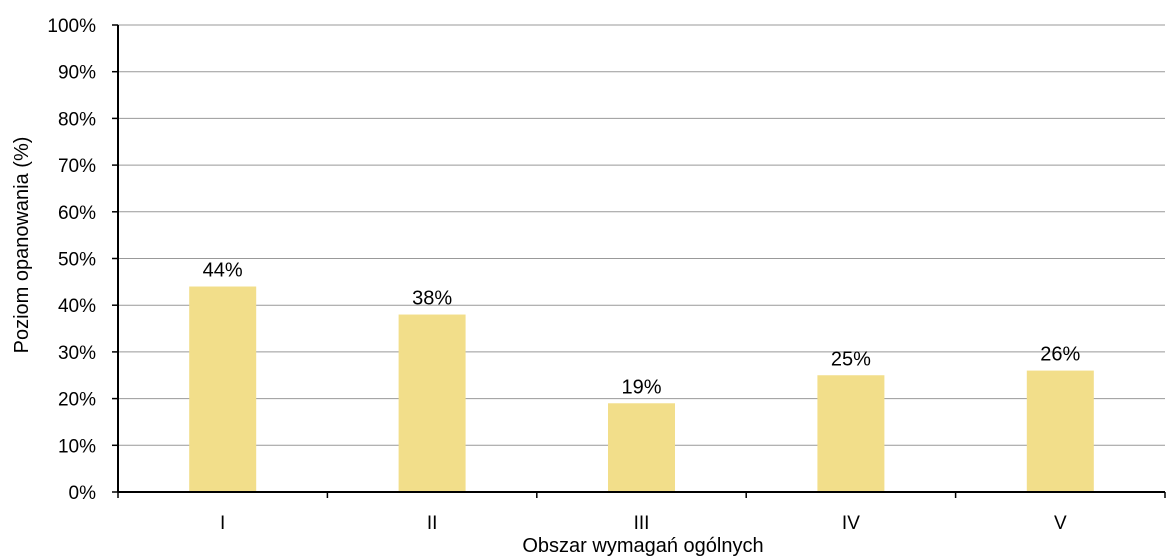  I want to click on y-tick-label: 90%, so click(77, 73).